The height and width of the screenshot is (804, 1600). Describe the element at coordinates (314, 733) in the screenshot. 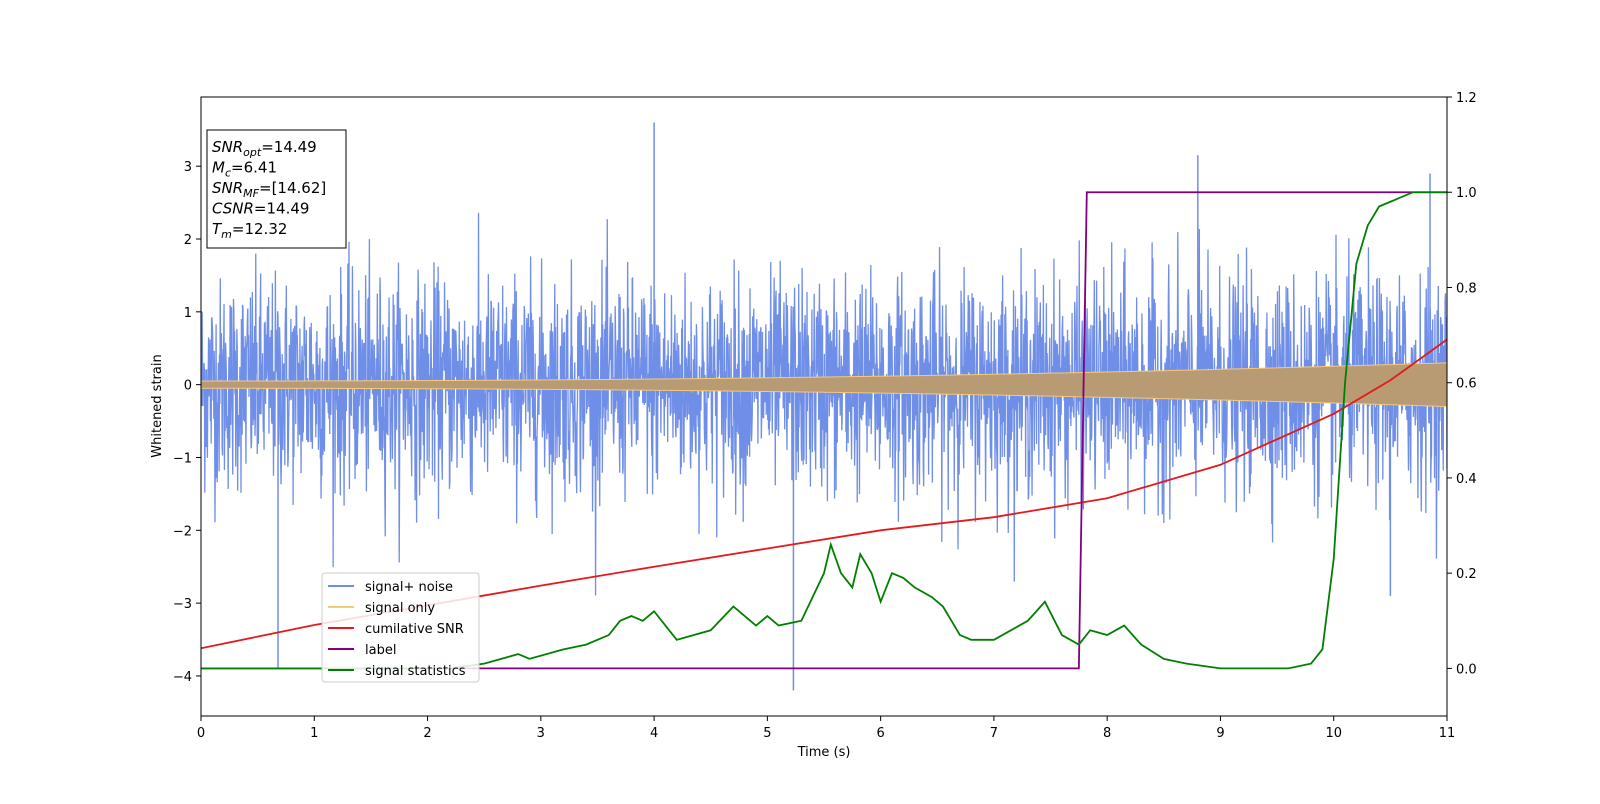

I see `x-tick-label: 1` at that location.